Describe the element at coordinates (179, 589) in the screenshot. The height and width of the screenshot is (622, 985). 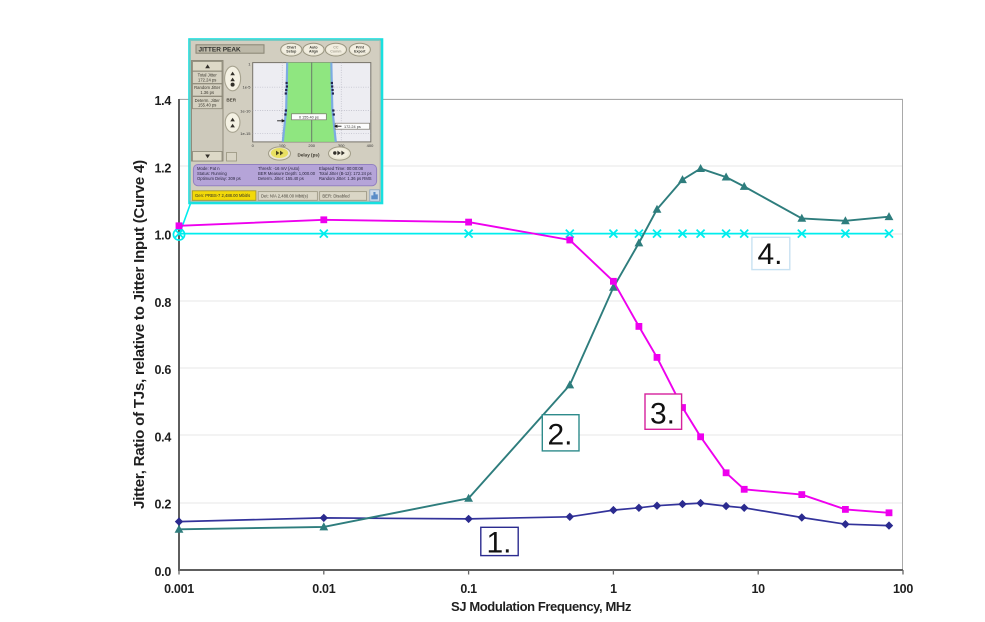
I see `svg-text: 0.001` at that location.